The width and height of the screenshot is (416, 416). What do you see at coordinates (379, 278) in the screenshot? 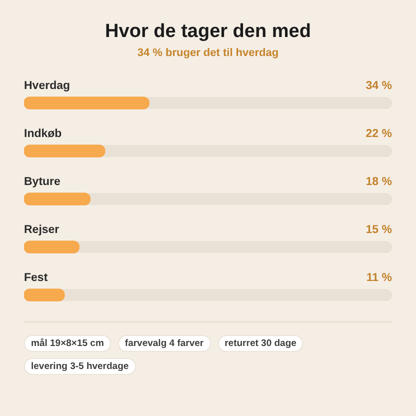
I see `data-label: 11 %` at bounding box center [379, 278].